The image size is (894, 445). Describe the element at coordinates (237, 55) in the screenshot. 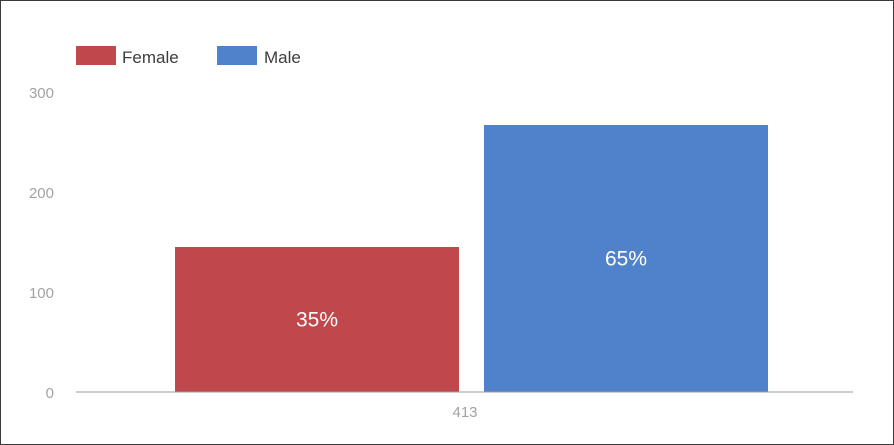

I see `legend-swatch-male` at that location.